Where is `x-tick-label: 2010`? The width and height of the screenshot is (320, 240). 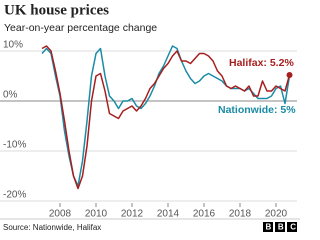
x-tick-label: 2010 is located at coordinates (96, 214).